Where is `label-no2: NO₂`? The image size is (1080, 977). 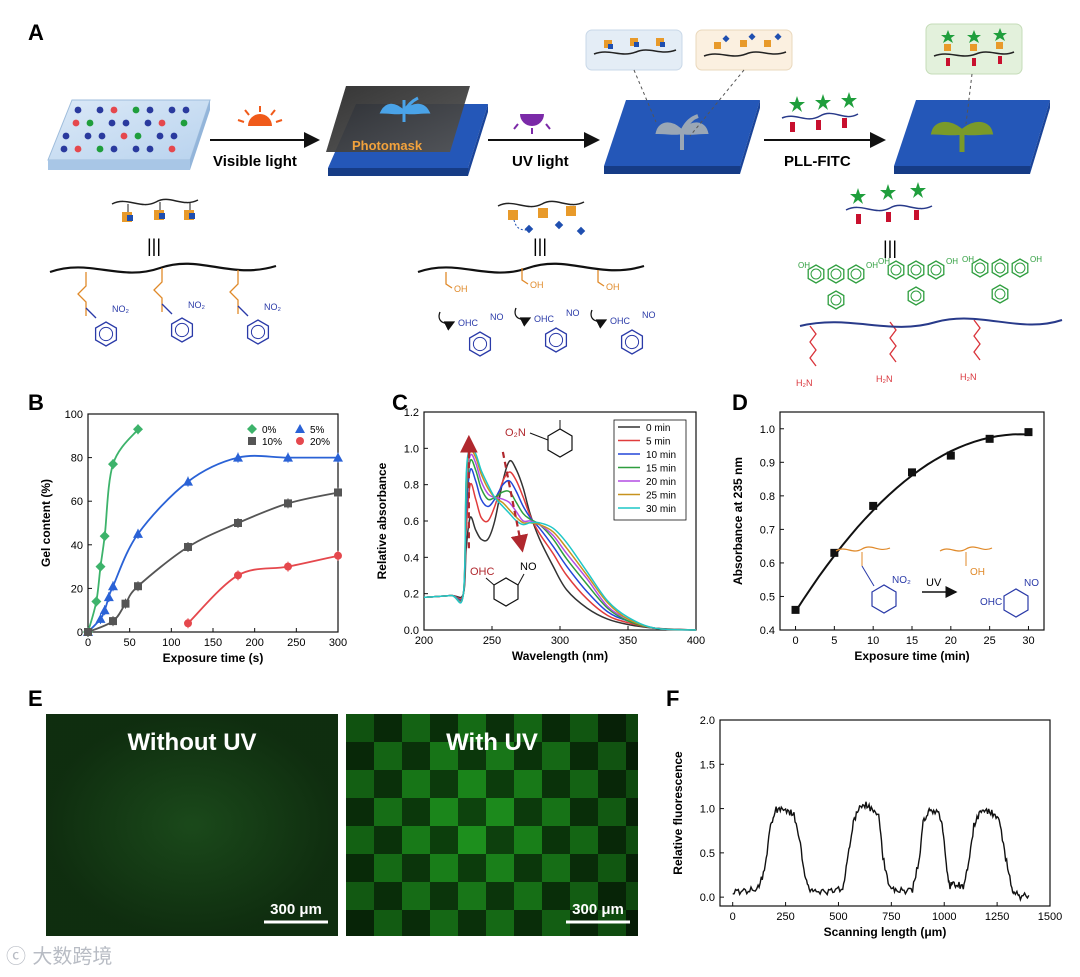
label-no2: NO₂ is located at coordinates (273, 307).